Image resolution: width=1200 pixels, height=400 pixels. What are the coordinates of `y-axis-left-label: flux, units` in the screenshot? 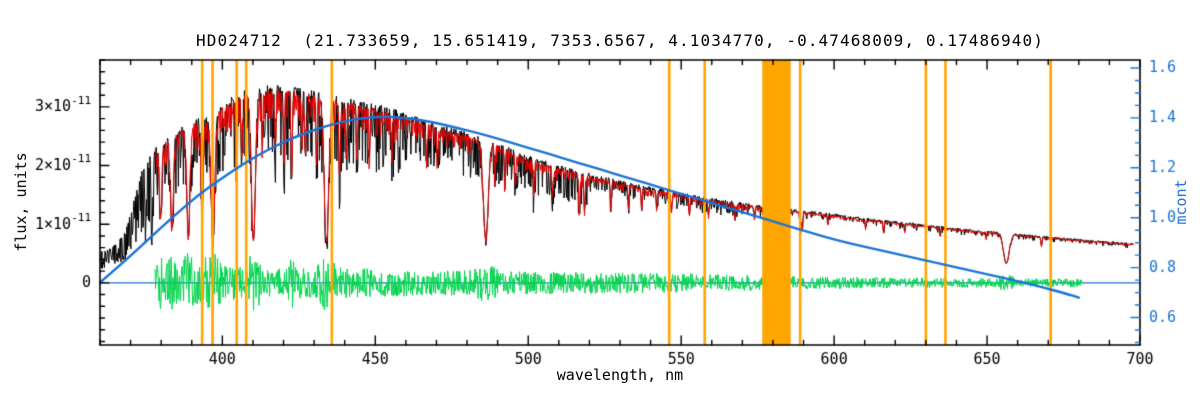 It's located at (21, 202).